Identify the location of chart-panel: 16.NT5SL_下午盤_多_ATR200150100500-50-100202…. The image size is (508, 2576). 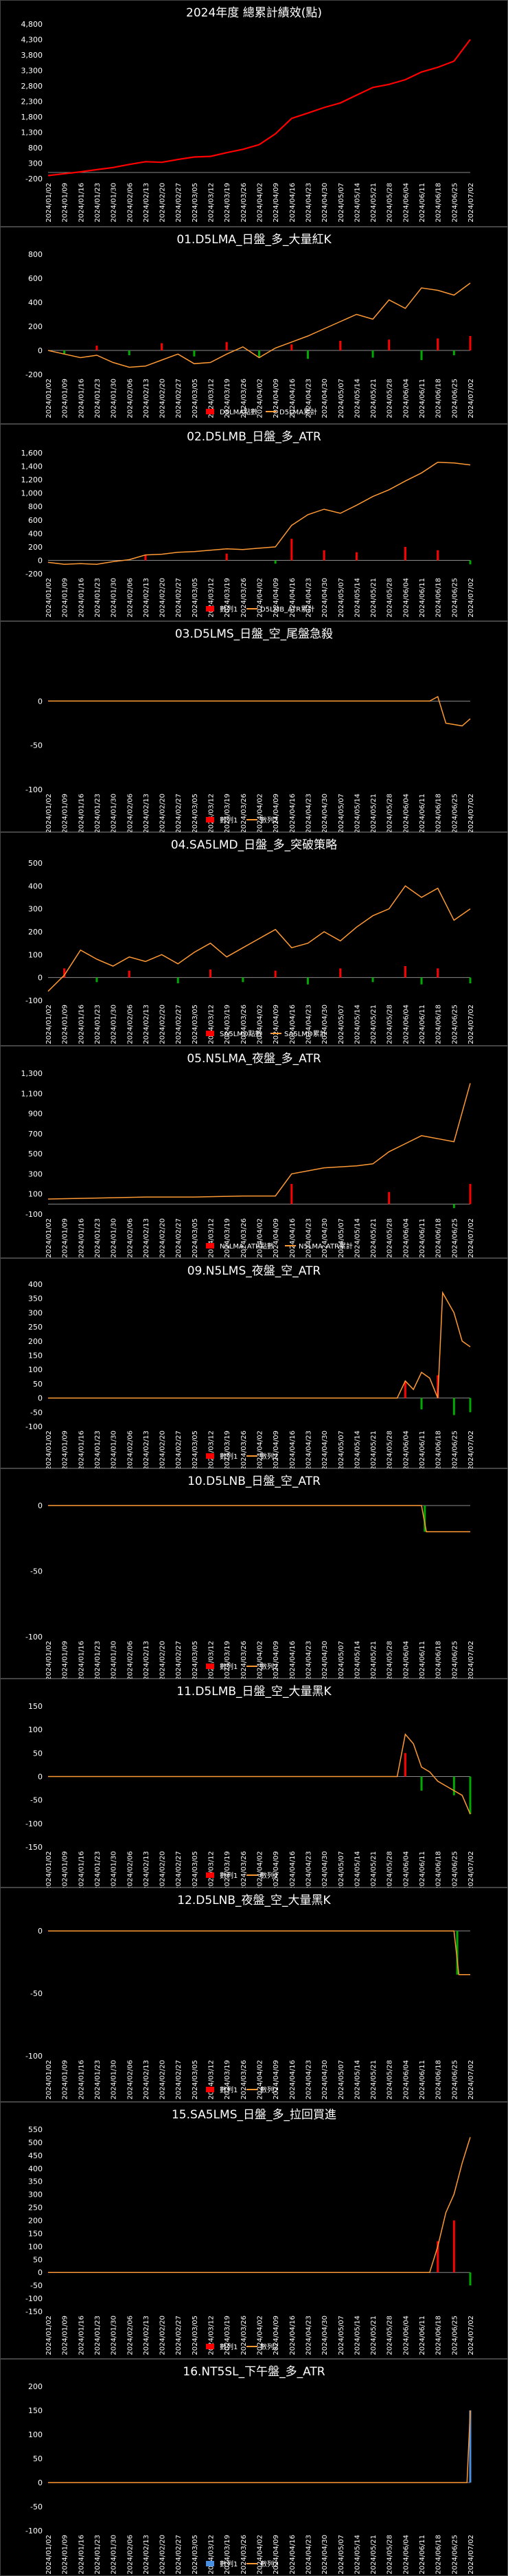
(254, 2467).